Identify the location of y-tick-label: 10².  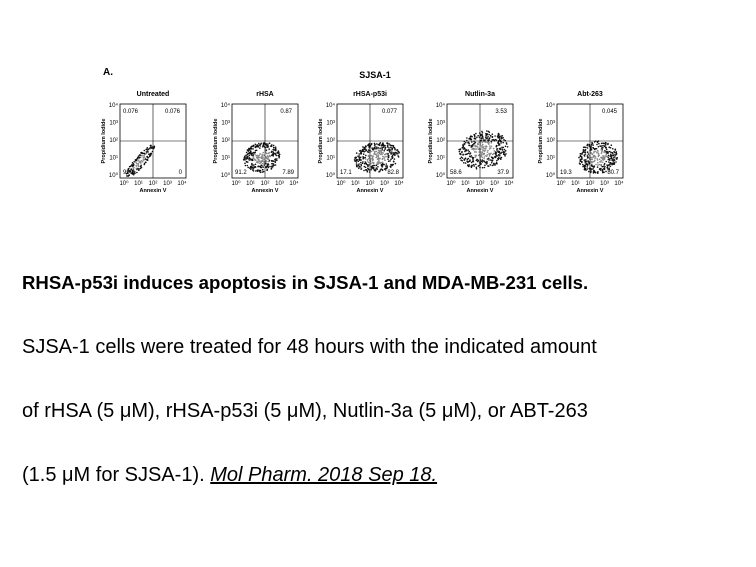
(440, 141).